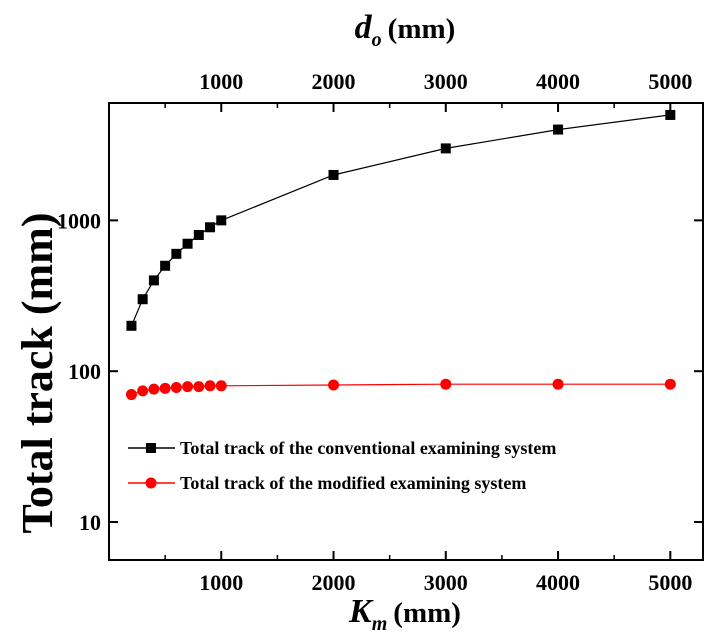  Describe the element at coordinates (361, 611) in the screenshot. I see `x-axis-title-main: K` at that location.